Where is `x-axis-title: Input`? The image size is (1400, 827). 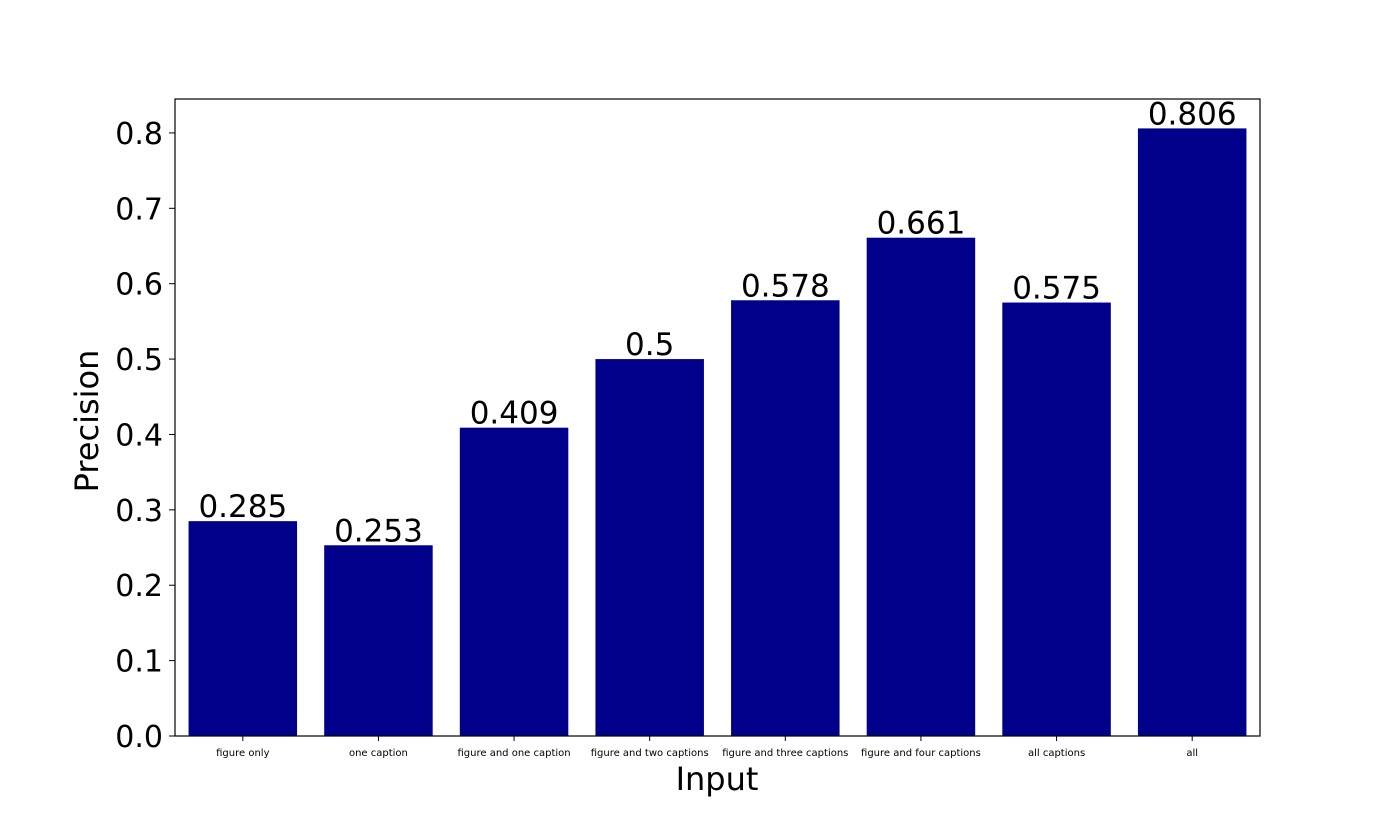
x-axis-title: Input is located at coordinates (717, 779).